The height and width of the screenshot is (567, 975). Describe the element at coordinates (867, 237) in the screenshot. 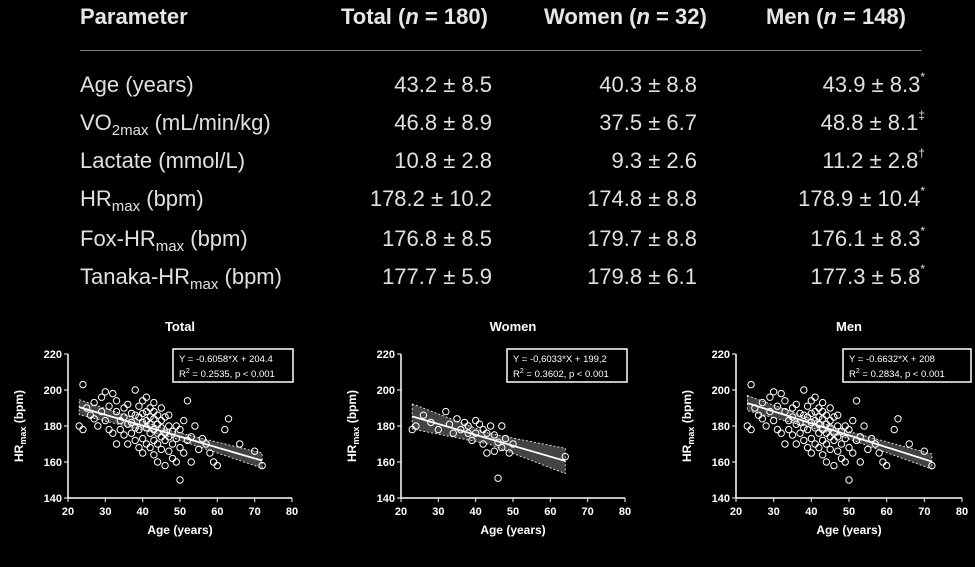

I see `cell-men: 176.1 ± 8.3*` at that location.